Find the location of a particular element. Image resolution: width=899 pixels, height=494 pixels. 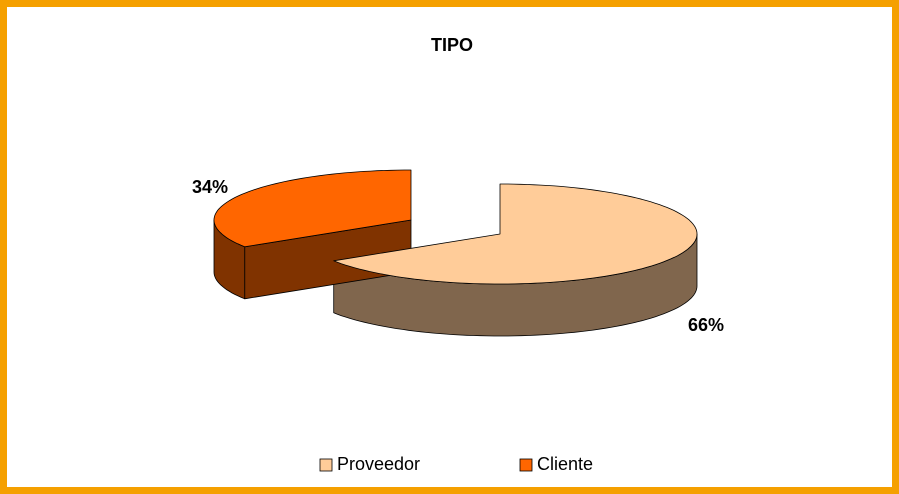

value-label: 34% is located at coordinates (210, 187).